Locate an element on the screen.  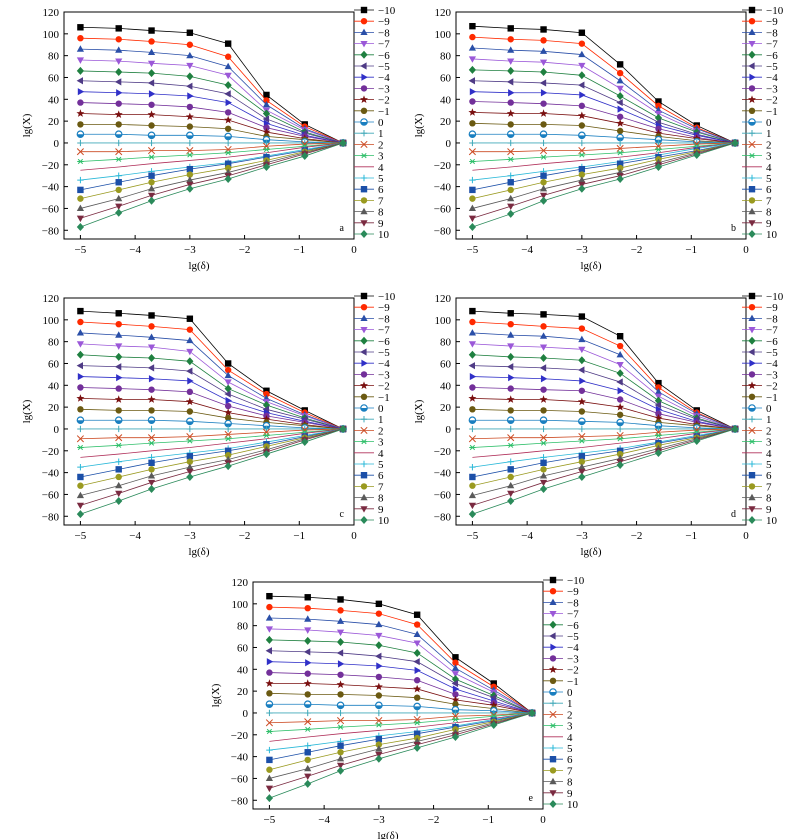
data-point--6 is located at coordinates (269, 639).